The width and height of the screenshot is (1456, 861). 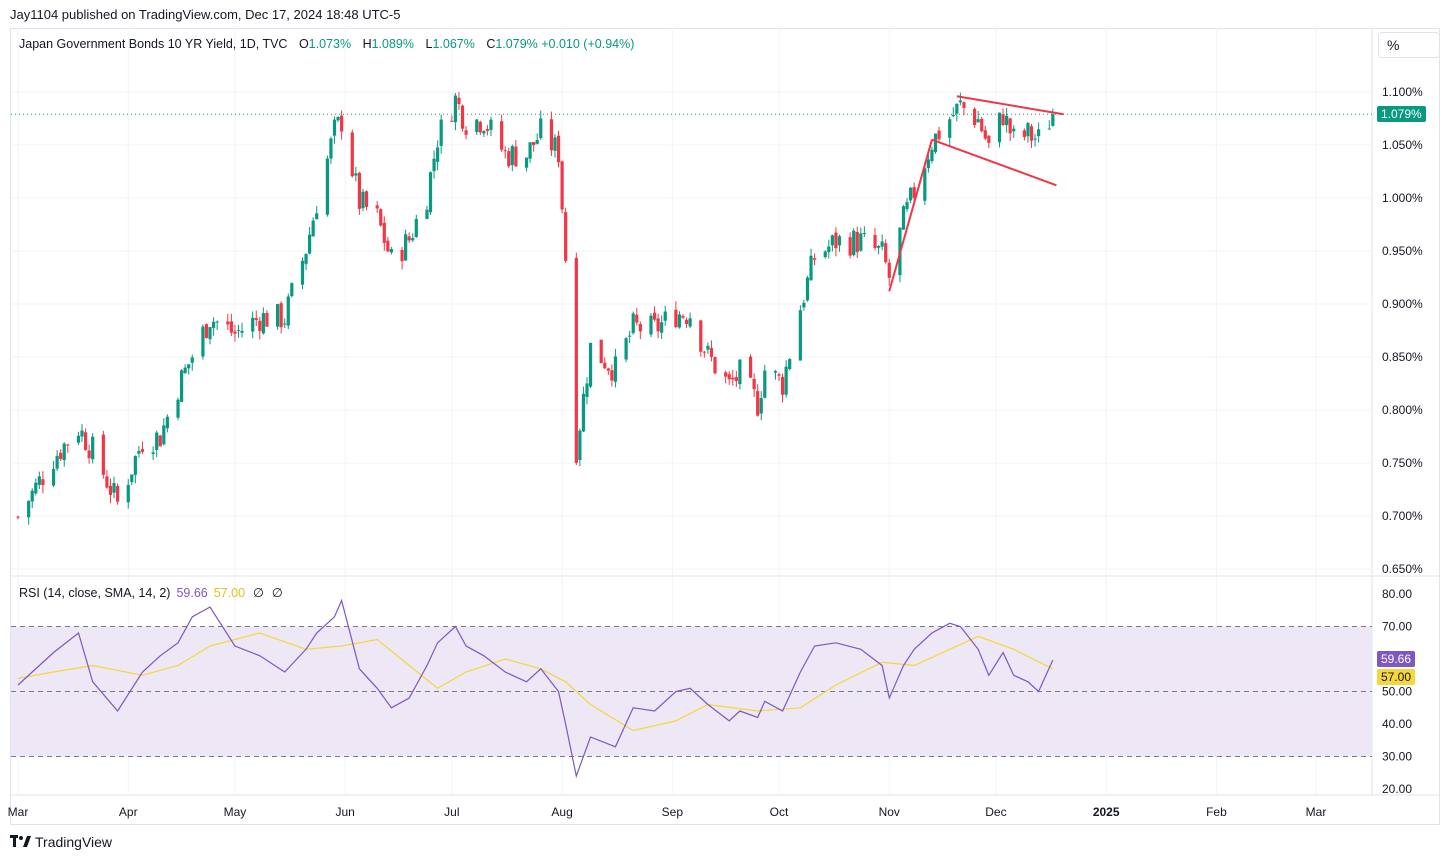 What do you see at coordinates (1402, 304) in the screenshot?
I see `price-tick-label: 0.900%` at bounding box center [1402, 304].